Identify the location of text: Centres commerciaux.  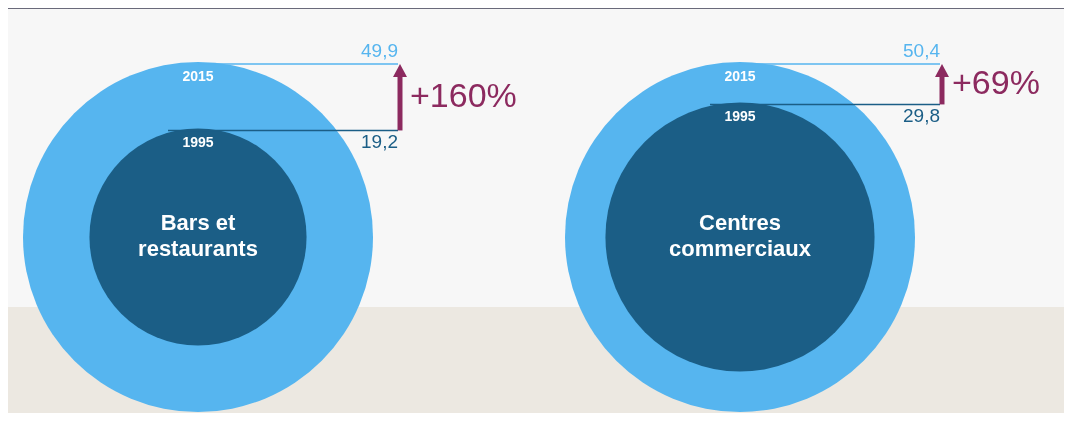
(740, 236).